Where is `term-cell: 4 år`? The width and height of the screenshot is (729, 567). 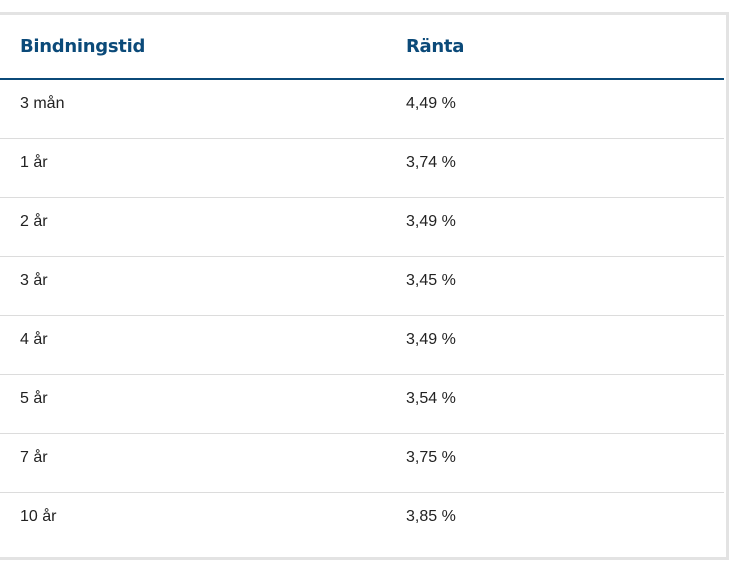
term-cell: 4 år is located at coordinates (192, 345).